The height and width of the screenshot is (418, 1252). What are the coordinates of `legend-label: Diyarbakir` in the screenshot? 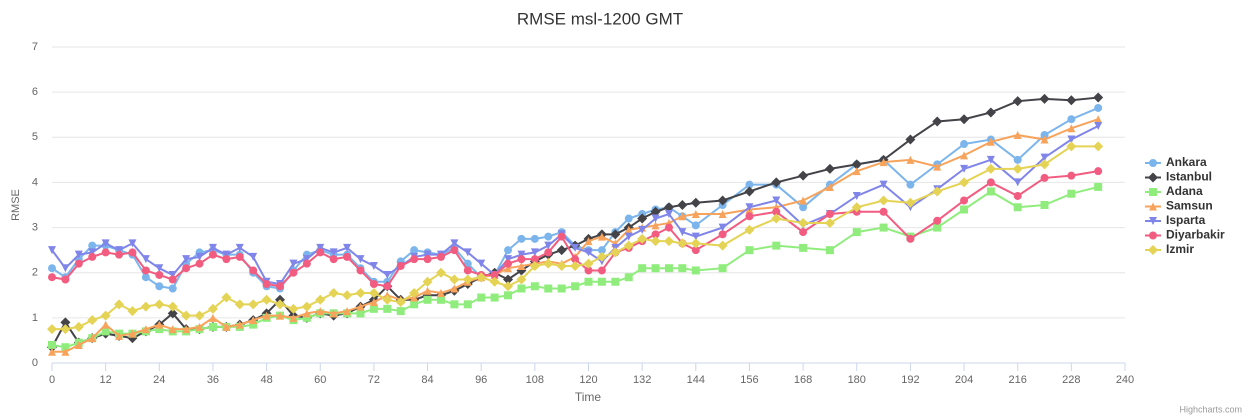 It's located at (1195, 235).